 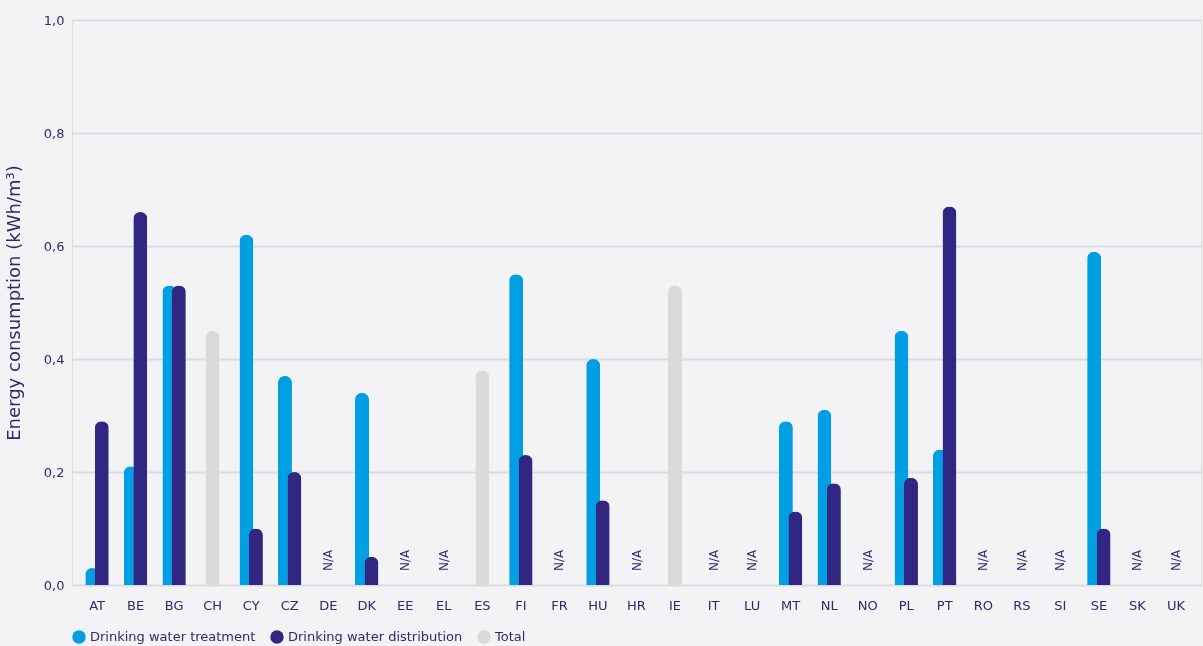 I want to click on legend-label: Drinking water distribution, so click(x=375, y=636).